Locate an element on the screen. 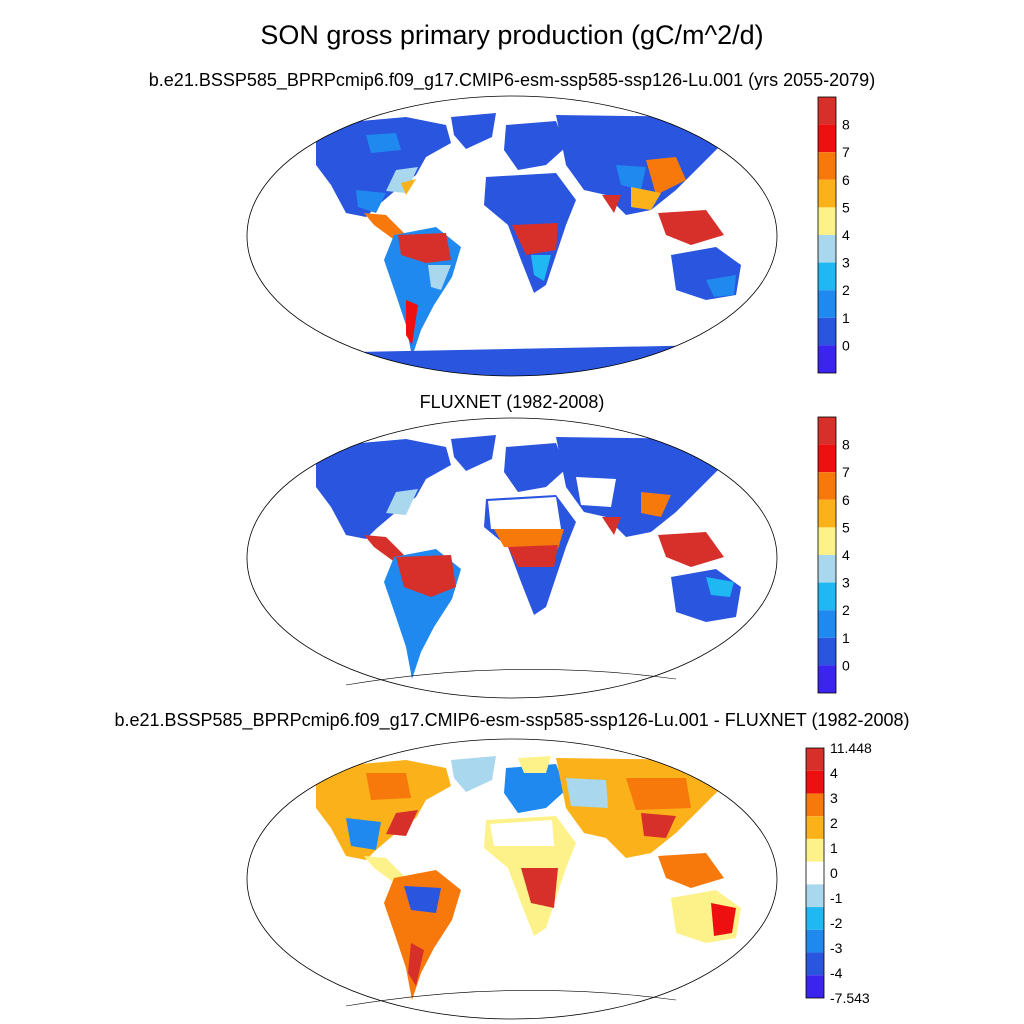 Image resolution: width=1024 pixels, height=1024 pixels. panel-2-title: FLUXNET (1982-2008) is located at coordinates (512, 402).